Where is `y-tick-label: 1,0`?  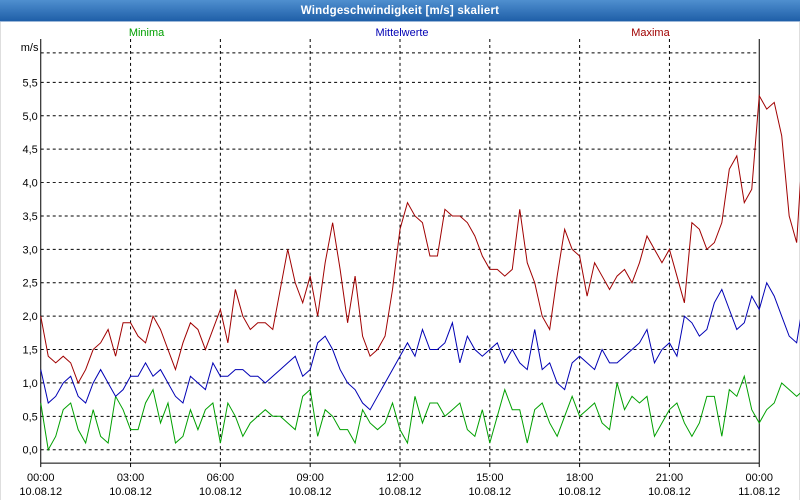
y-tick-label: 1,0 is located at coordinates (30, 384).